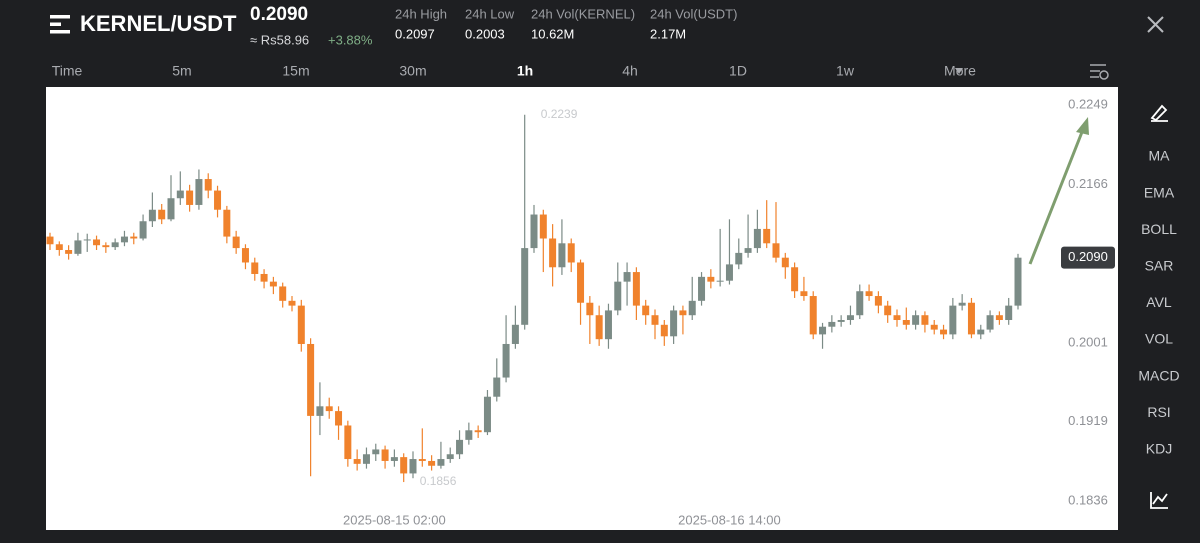 This screenshot has width=1200, height=543. I want to click on draw-icon, so click(1159, 113).